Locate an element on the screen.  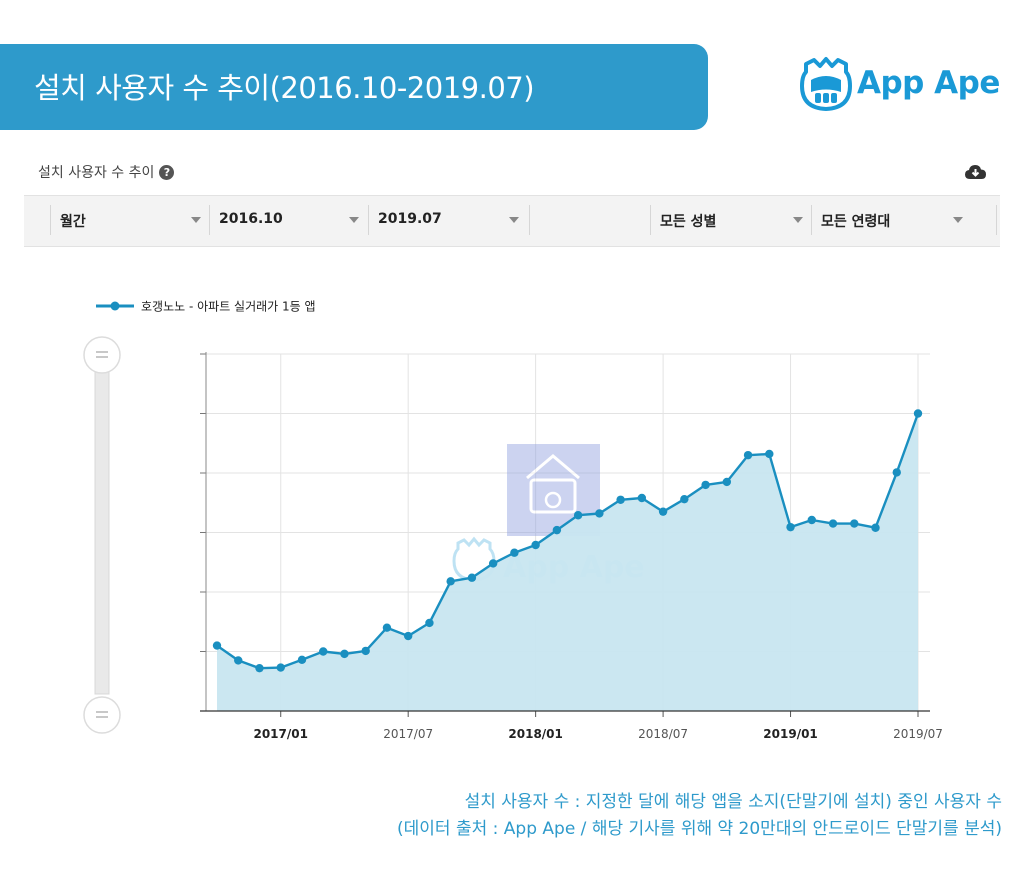
legend: 호갱노노 - 아파트 실거래가 1등 앱 is located at coordinates (206, 307).